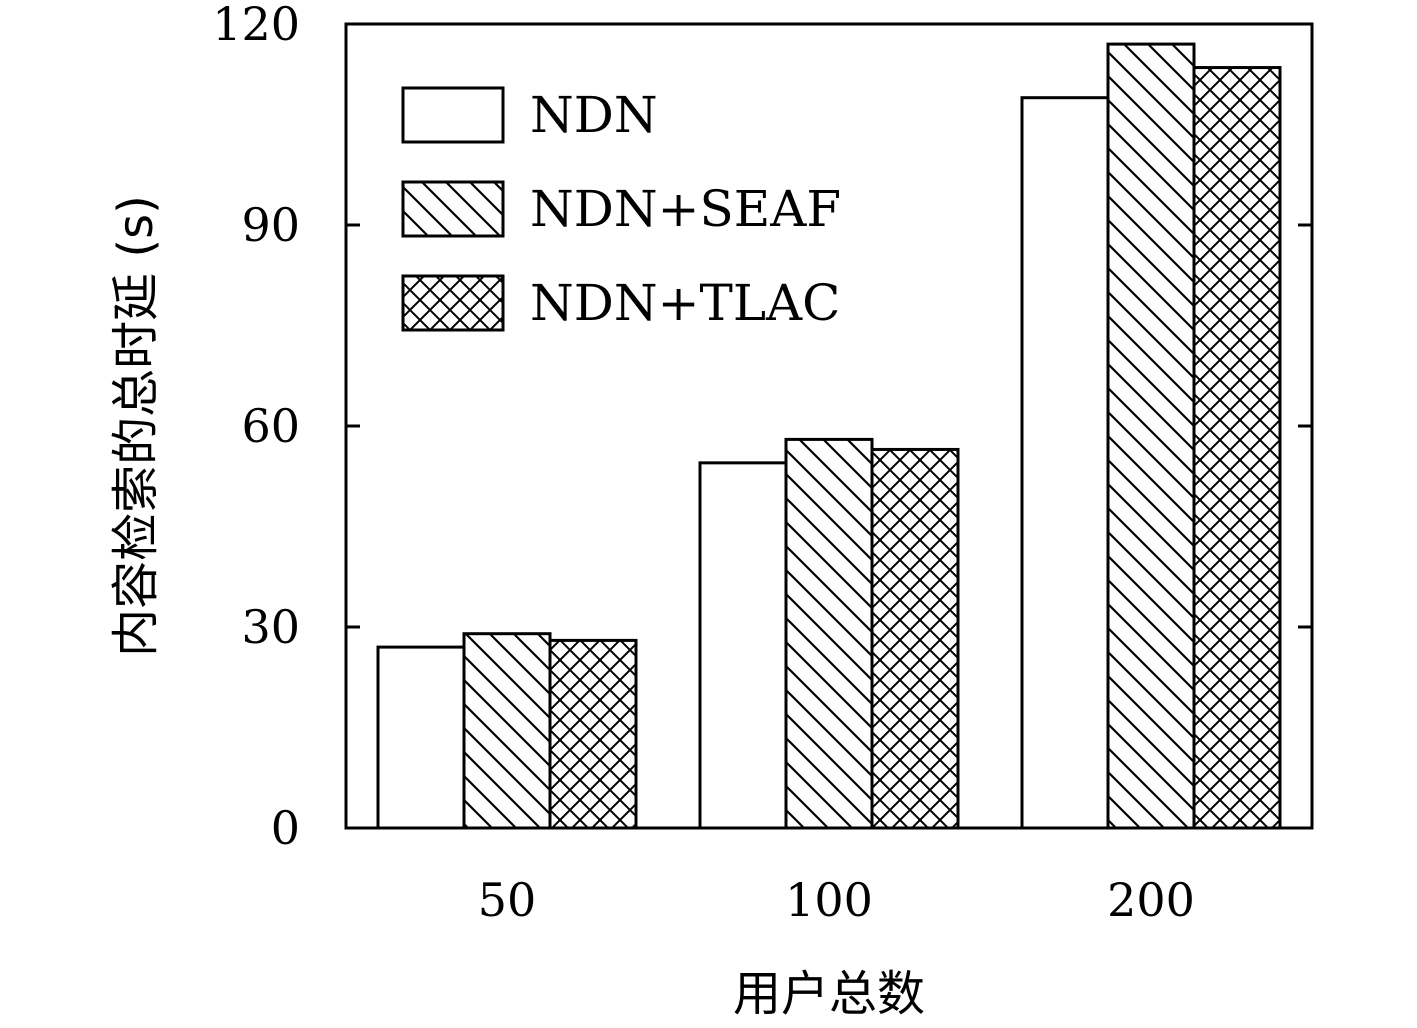  I want to click on y-tick-label: 120, so click(256, 25).